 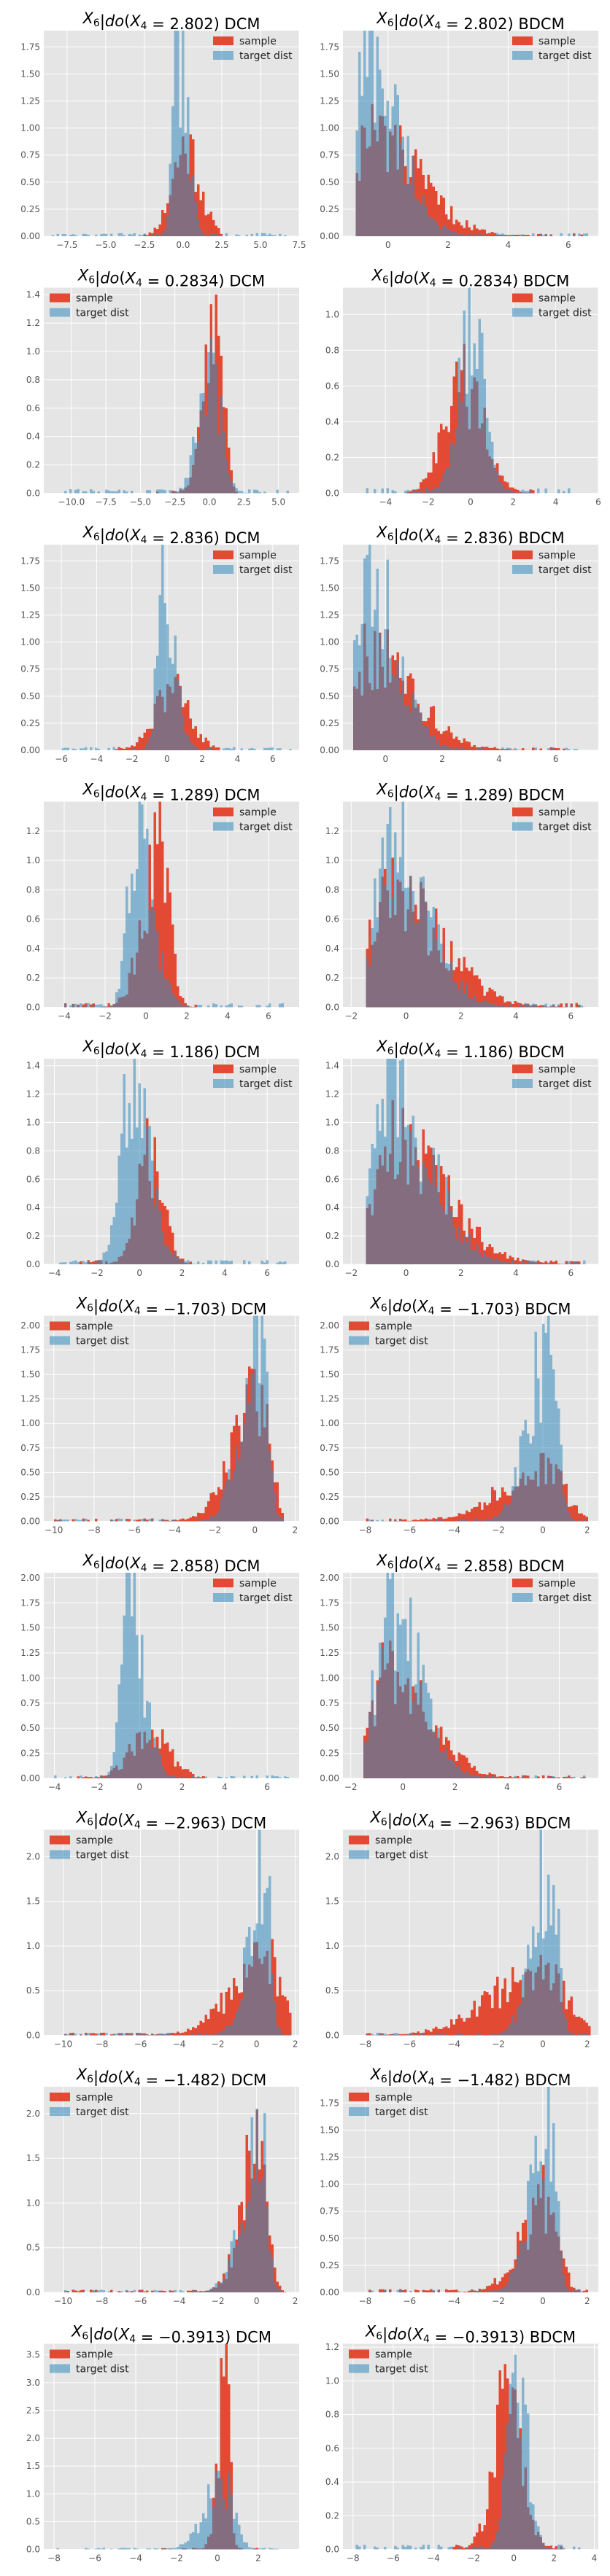 I want to click on legend-swatch-sample, so click(x=522, y=1069).